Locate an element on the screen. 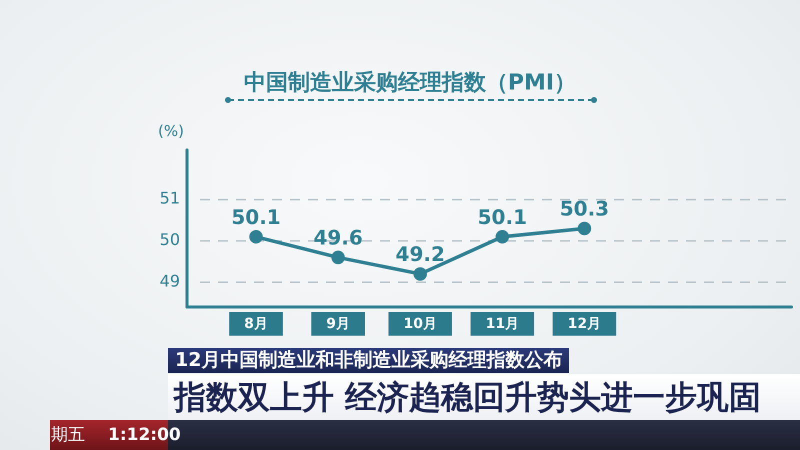  y-axis-title: (%) is located at coordinates (171, 131).